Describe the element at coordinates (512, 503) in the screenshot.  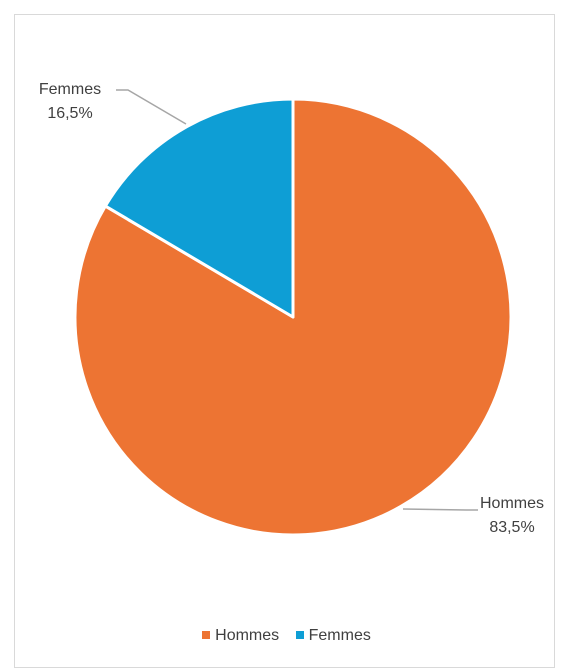
I see `slice-label-hommes-name: Hommes` at that location.